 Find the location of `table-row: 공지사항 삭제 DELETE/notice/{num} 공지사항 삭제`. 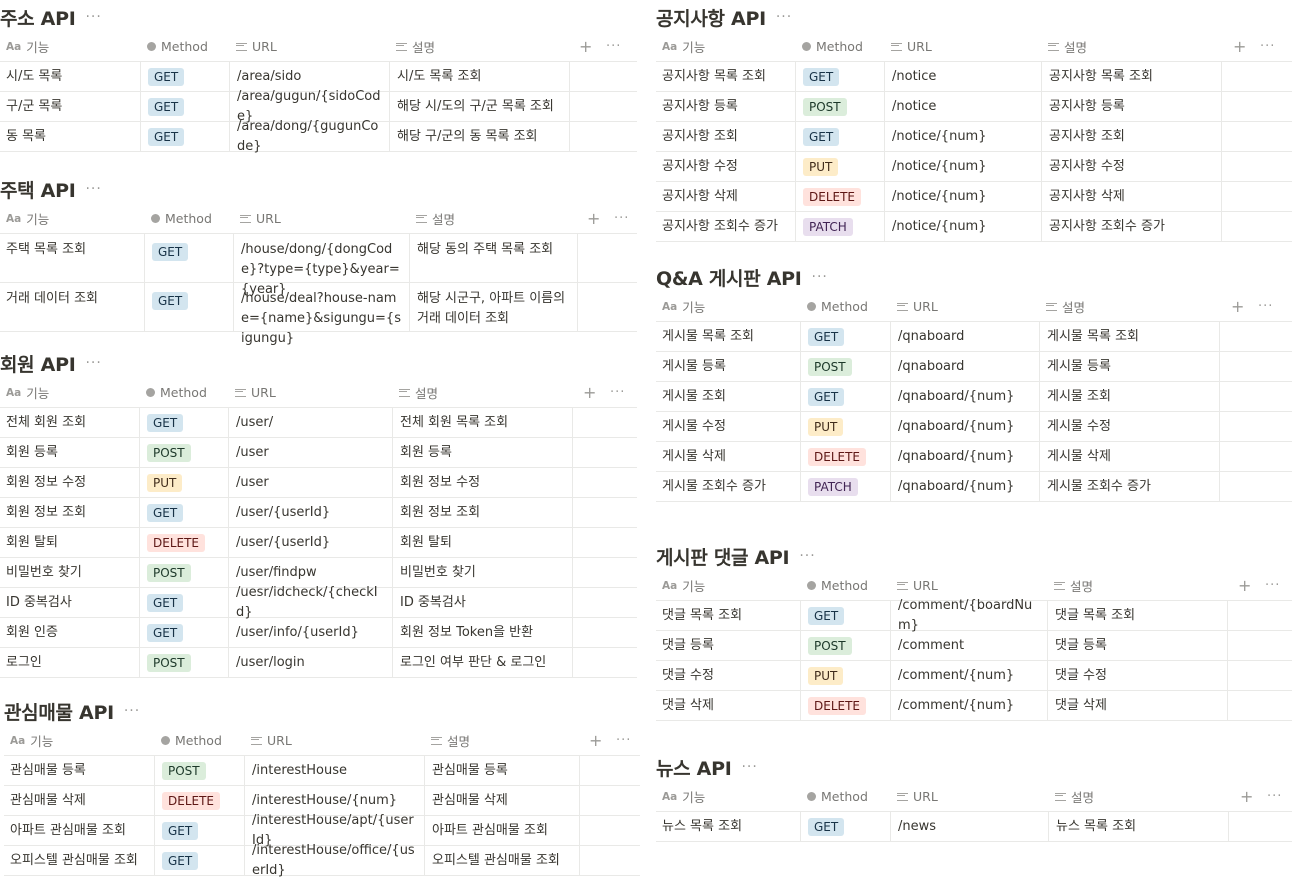

table-row: 공지사항 삭제 DELETE/notice/{num} 공지사항 삭제 is located at coordinates (974, 197).